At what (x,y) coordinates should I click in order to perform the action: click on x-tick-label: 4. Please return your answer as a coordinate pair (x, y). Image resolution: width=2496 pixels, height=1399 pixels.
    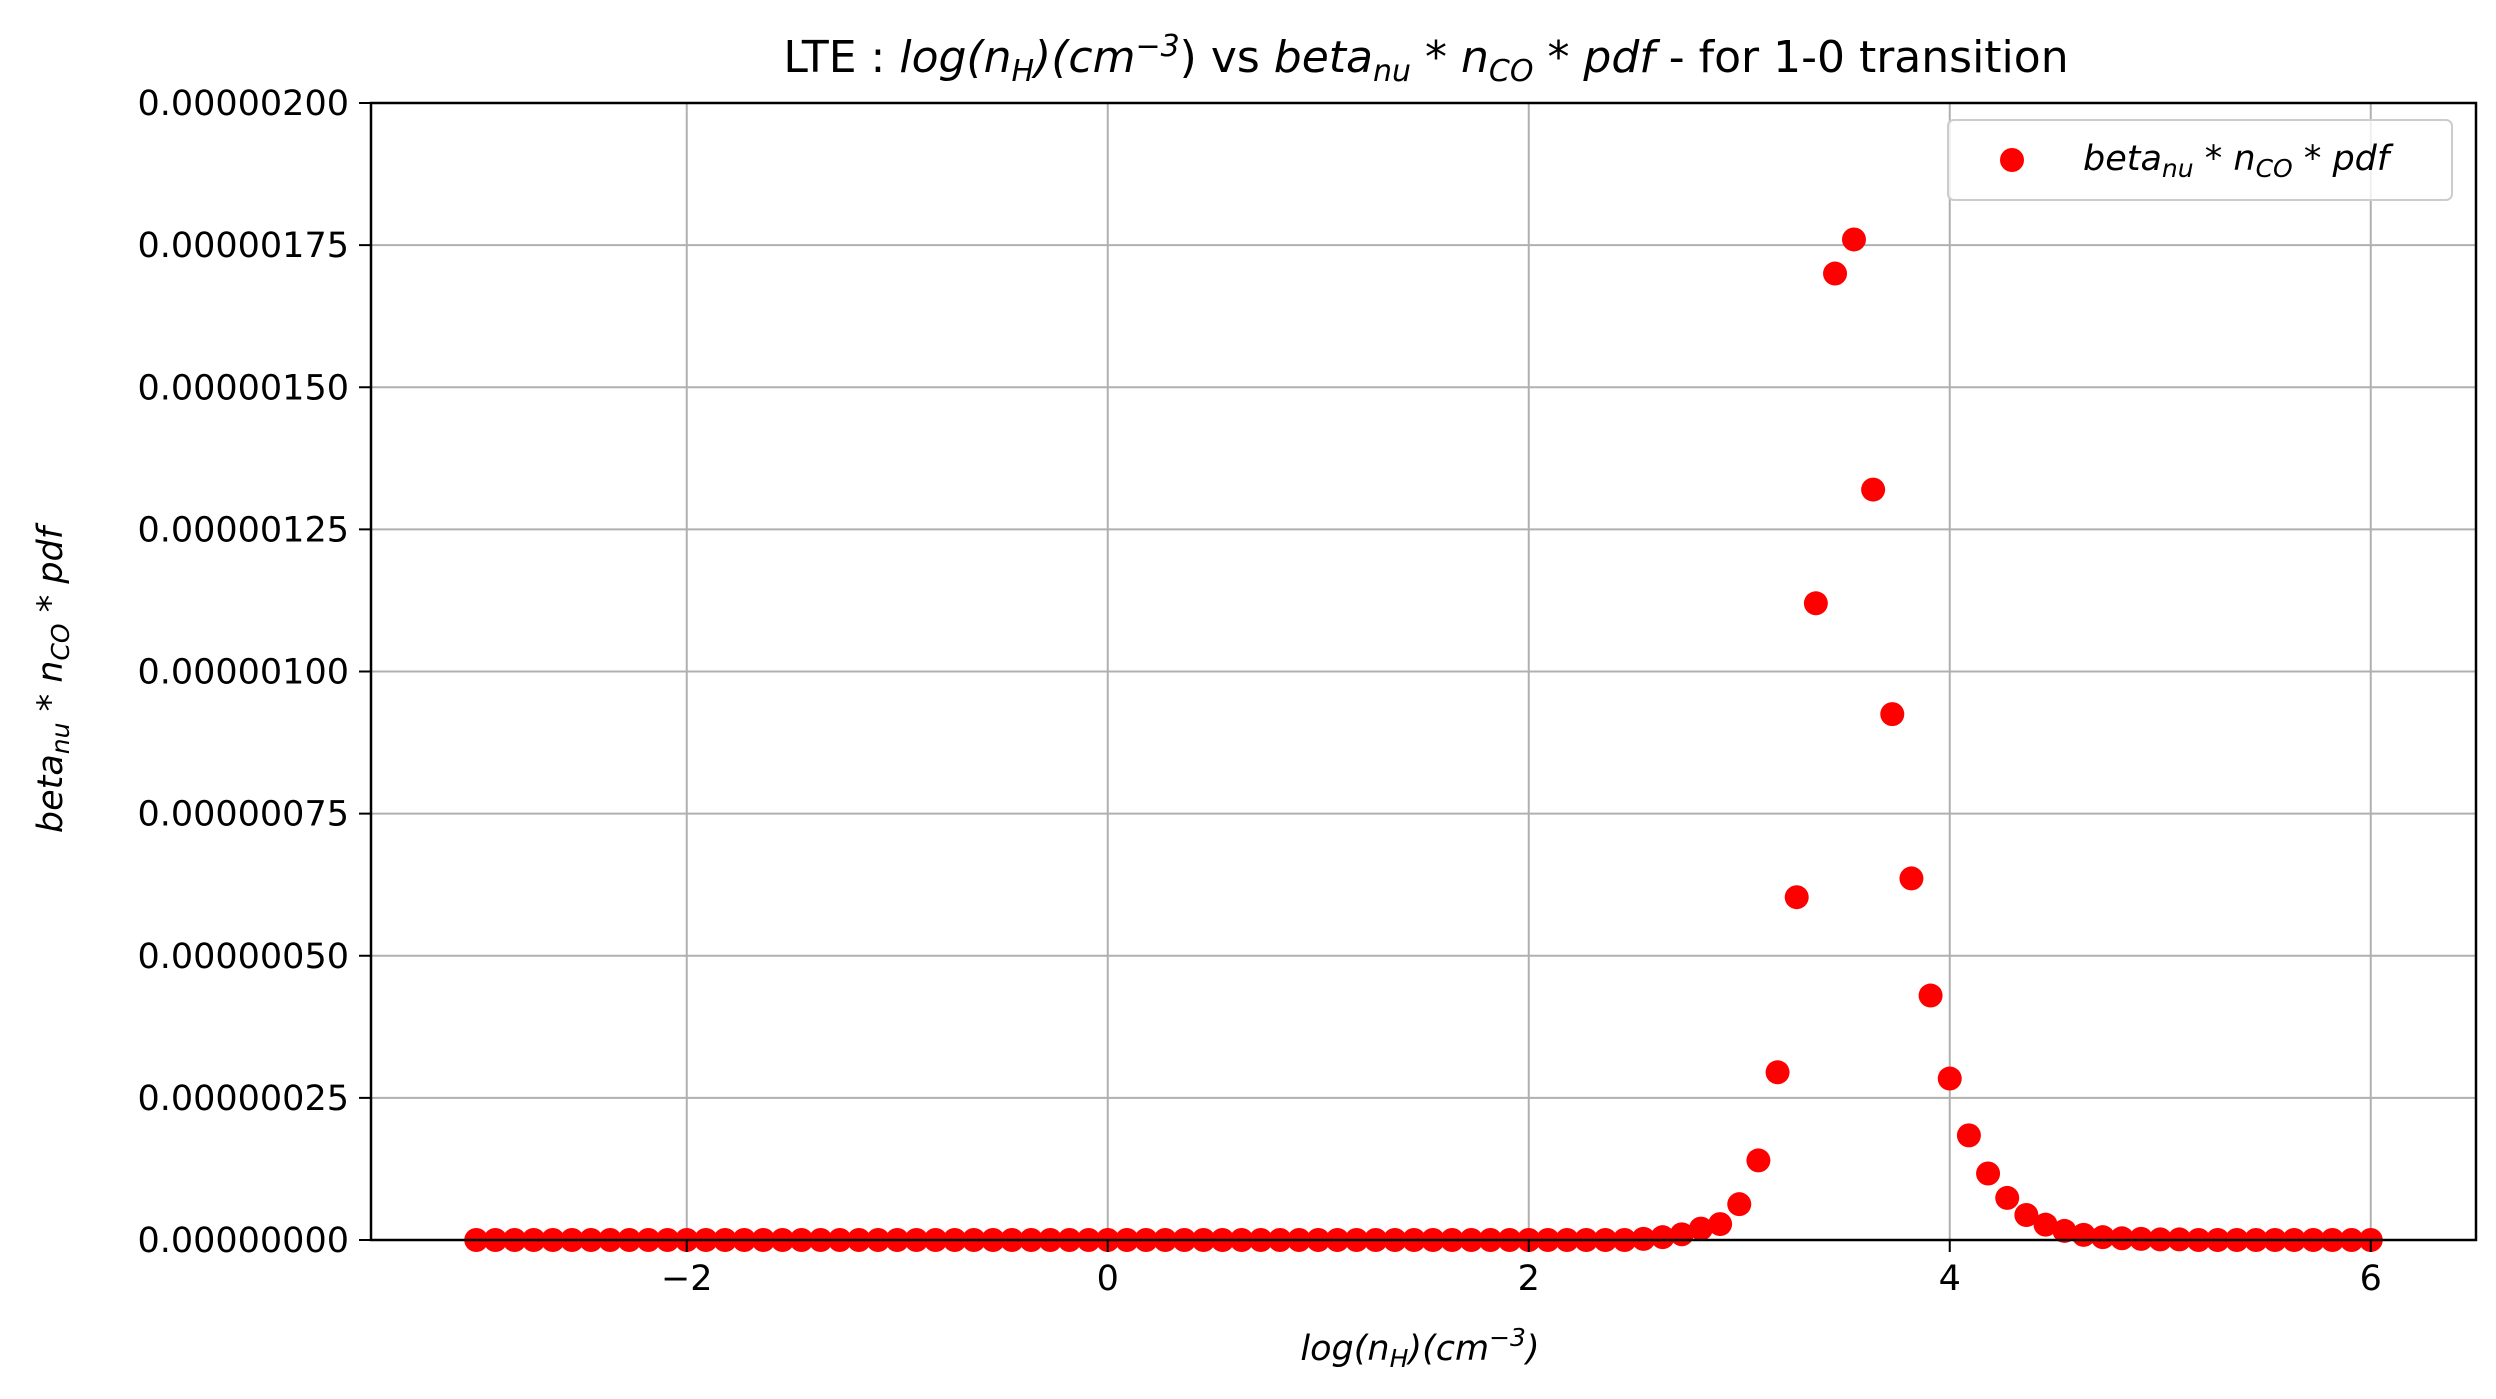
    Looking at the image, I should click on (1950, 1279).